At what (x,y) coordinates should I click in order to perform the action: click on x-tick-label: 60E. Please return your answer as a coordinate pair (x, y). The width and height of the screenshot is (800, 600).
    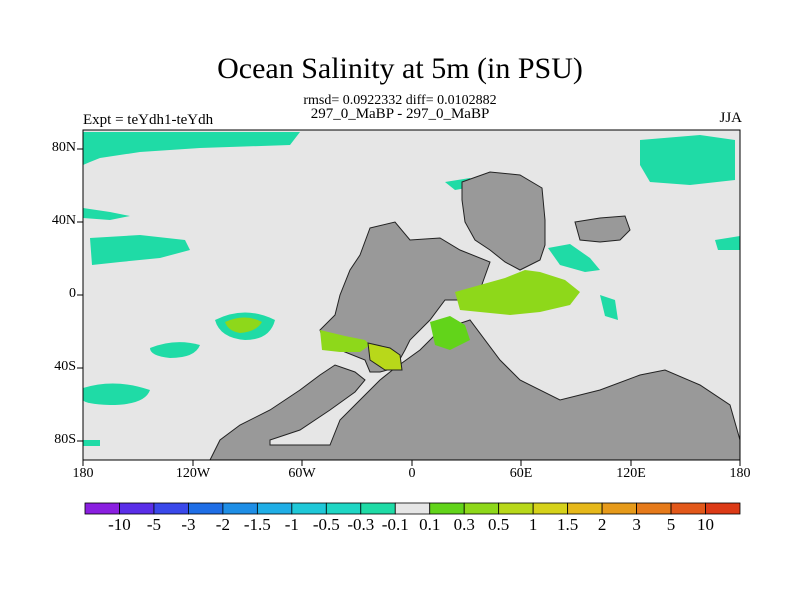
    Looking at the image, I should click on (521, 473).